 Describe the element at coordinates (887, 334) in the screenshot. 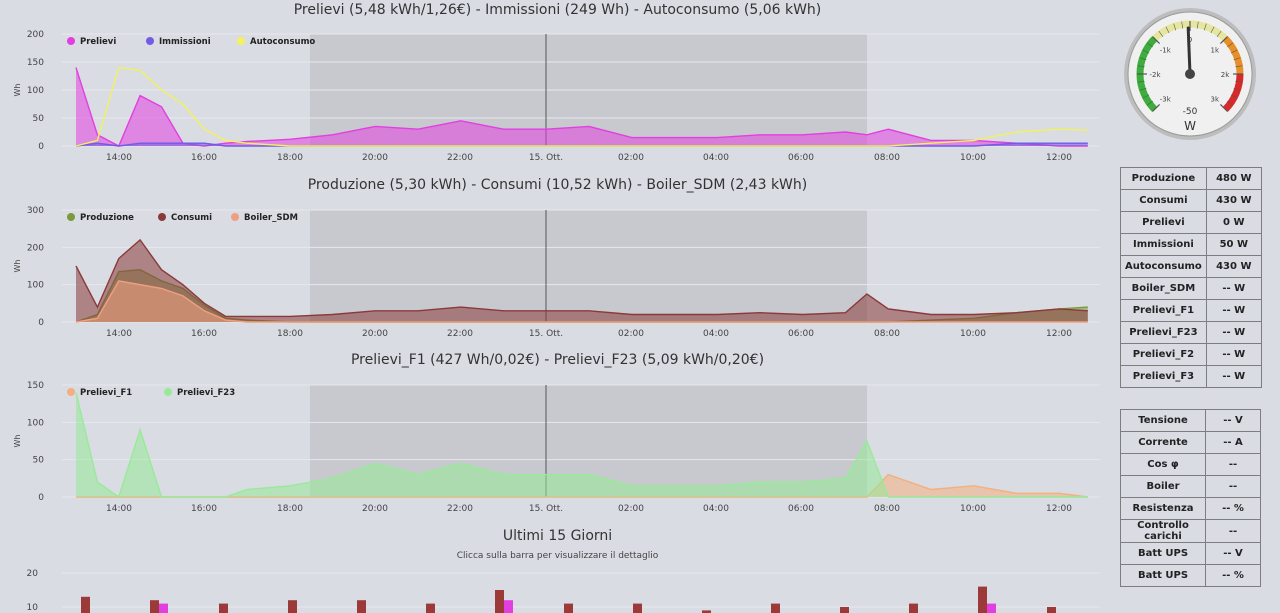

I see `x-tick-label: 08:00` at that location.